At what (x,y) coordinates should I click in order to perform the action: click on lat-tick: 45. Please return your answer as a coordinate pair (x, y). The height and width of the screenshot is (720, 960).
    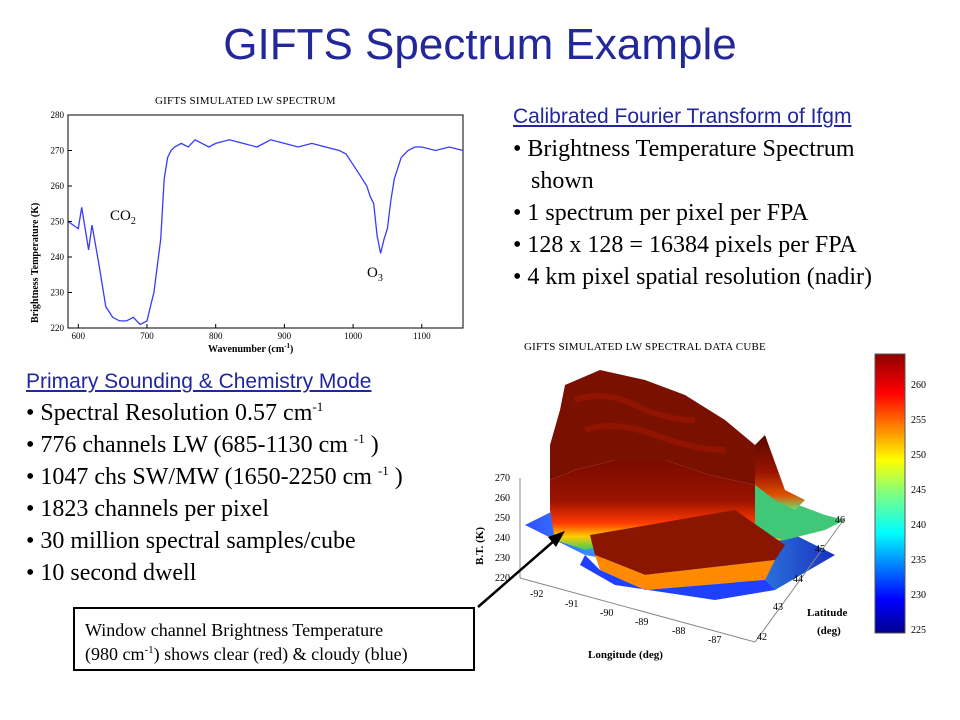
    Looking at the image, I should click on (820, 549).